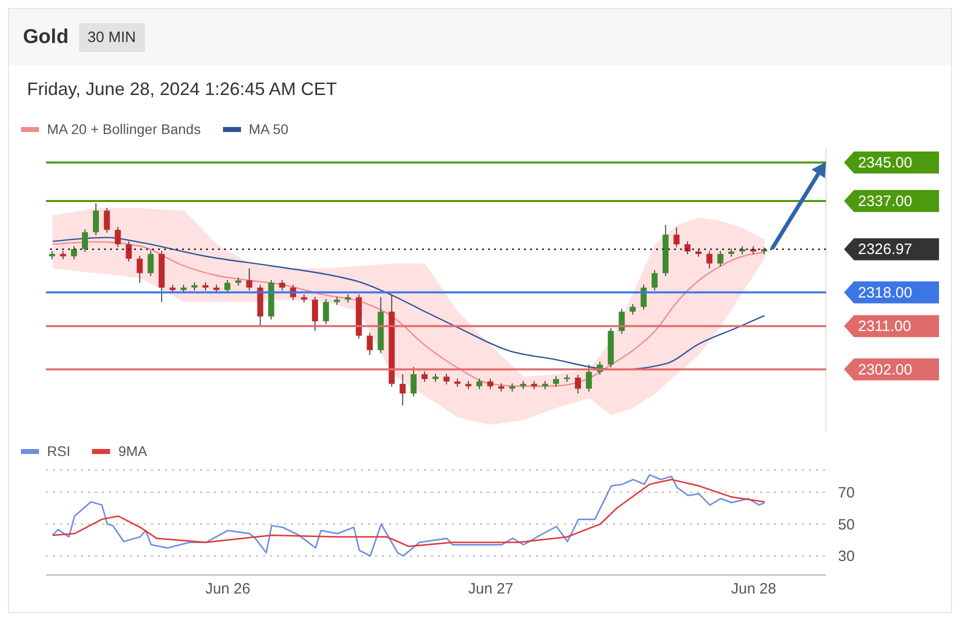 The image size is (960, 634). I want to click on legend-label: RSI, so click(58, 451).